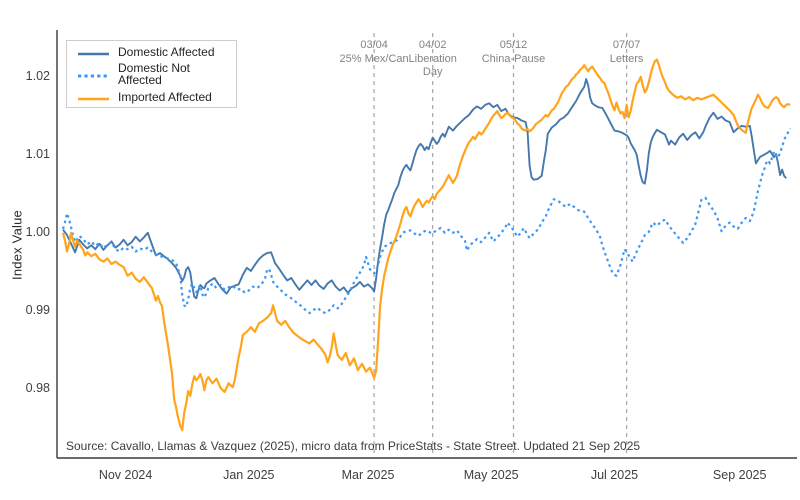  What do you see at coordinates (614, 475) in the screenshot?
I see `x-tick-label: Jul 2025` at bounding box center [614, 475].